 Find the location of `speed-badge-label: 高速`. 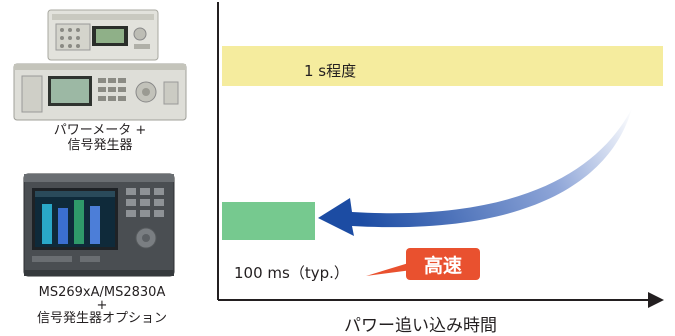

speed-badge-label: 高速 is located at coordinates (442, 266).